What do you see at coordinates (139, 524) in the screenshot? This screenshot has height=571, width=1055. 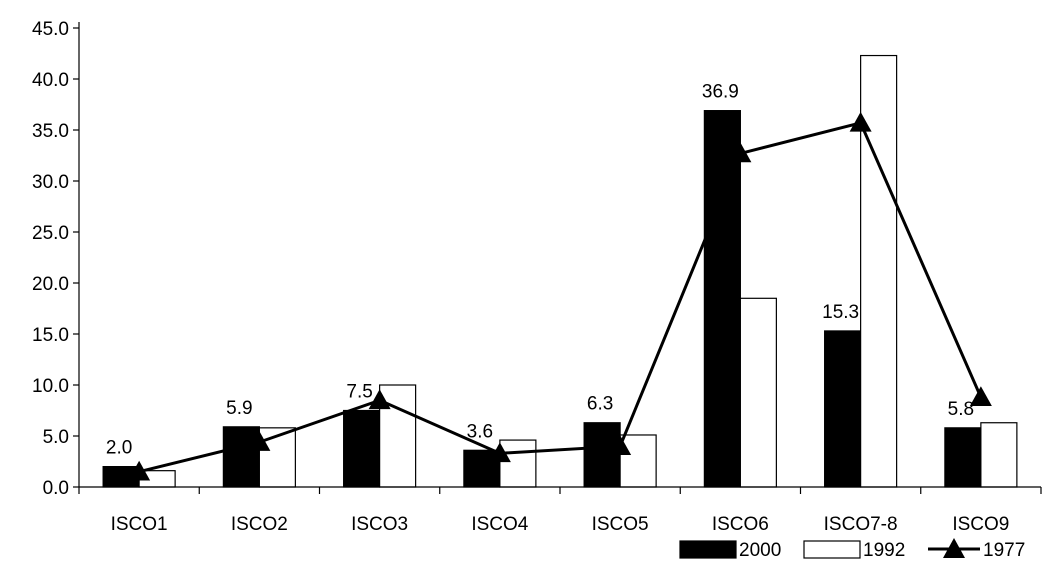 I see `x-tick-label-ISCO1: ISCO1` at bounding box center [139, 524].